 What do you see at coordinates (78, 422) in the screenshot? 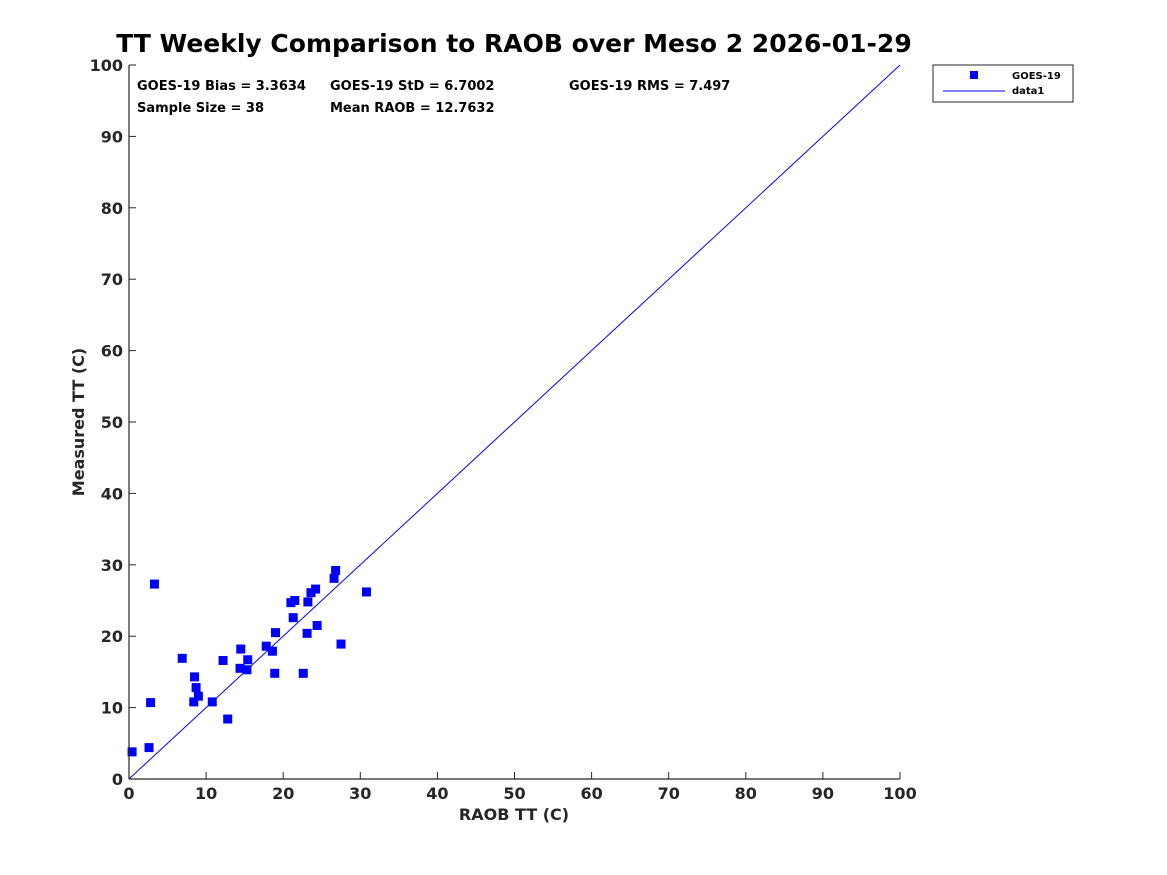
I see `y-axis-label: Measured TT (C)` at bounding box center [78, 422].